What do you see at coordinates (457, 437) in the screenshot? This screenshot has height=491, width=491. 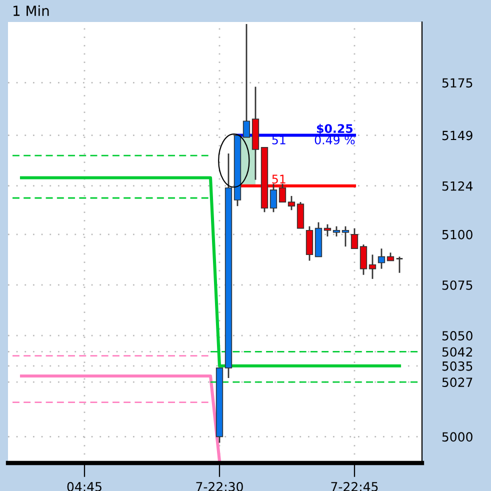 I see `y-tick-label: 5000` at bounding box center [457, 437].